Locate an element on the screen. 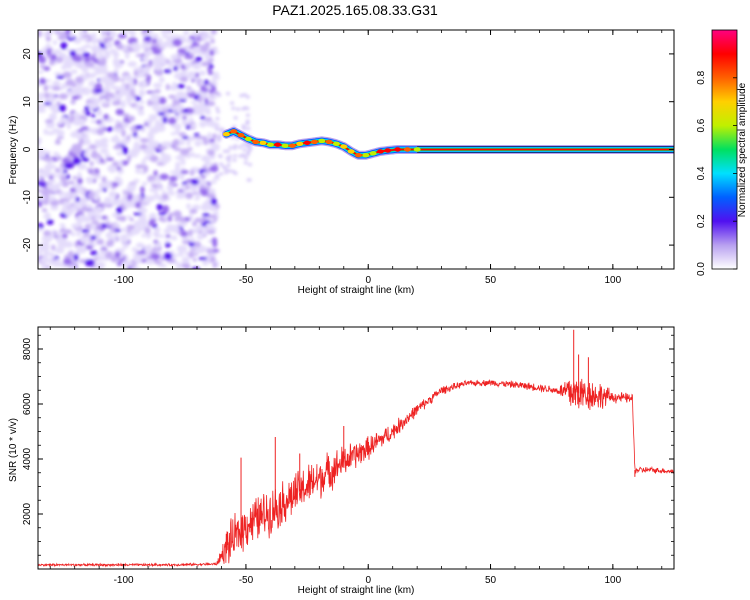  chart-title: PAZ1.2025.165.08.33.G31 is located at coordinates (355, 10).